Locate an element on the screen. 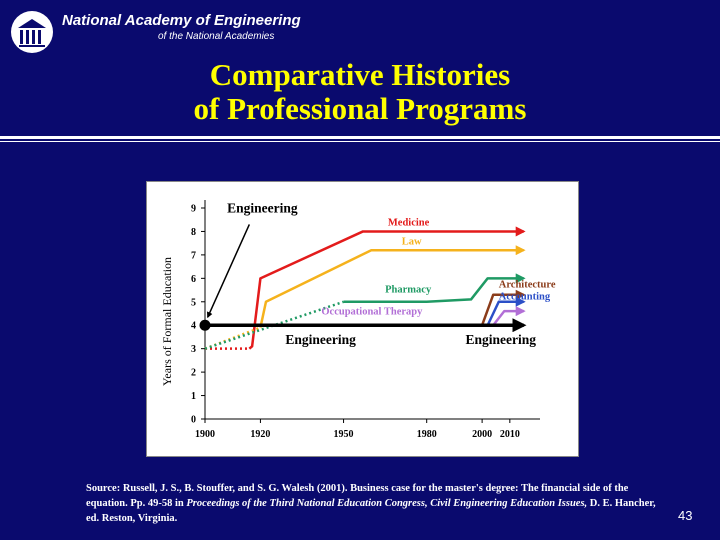  y-tick-label: 6 is located at coordinates (193, 279).